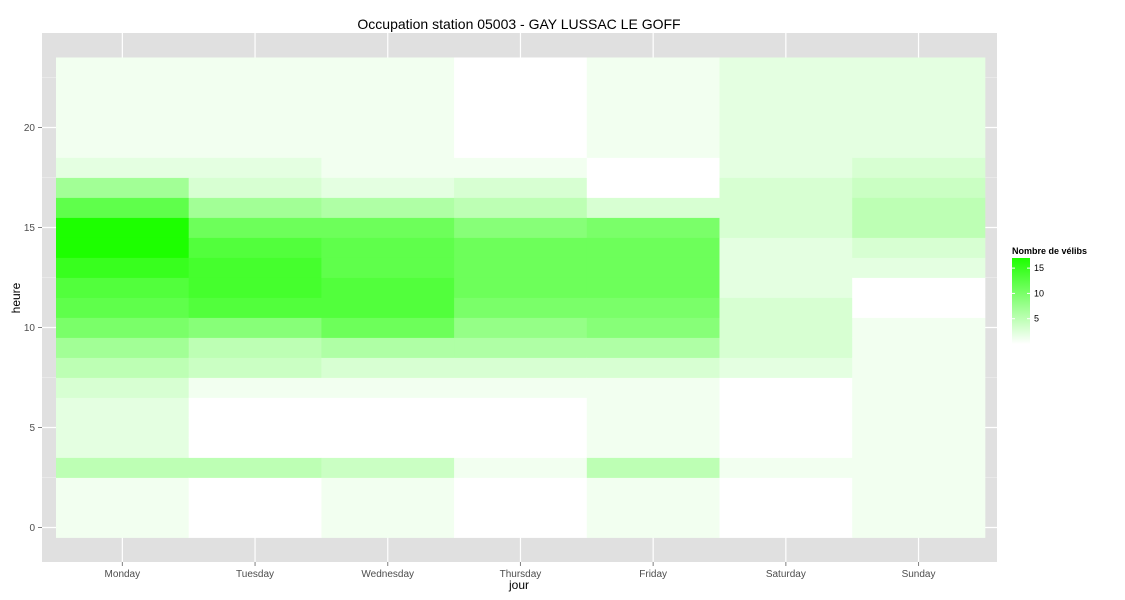  Describe the element at coordinates (1039, 268) in the screenshot. I see `legend-tick-label: 15` at that location.